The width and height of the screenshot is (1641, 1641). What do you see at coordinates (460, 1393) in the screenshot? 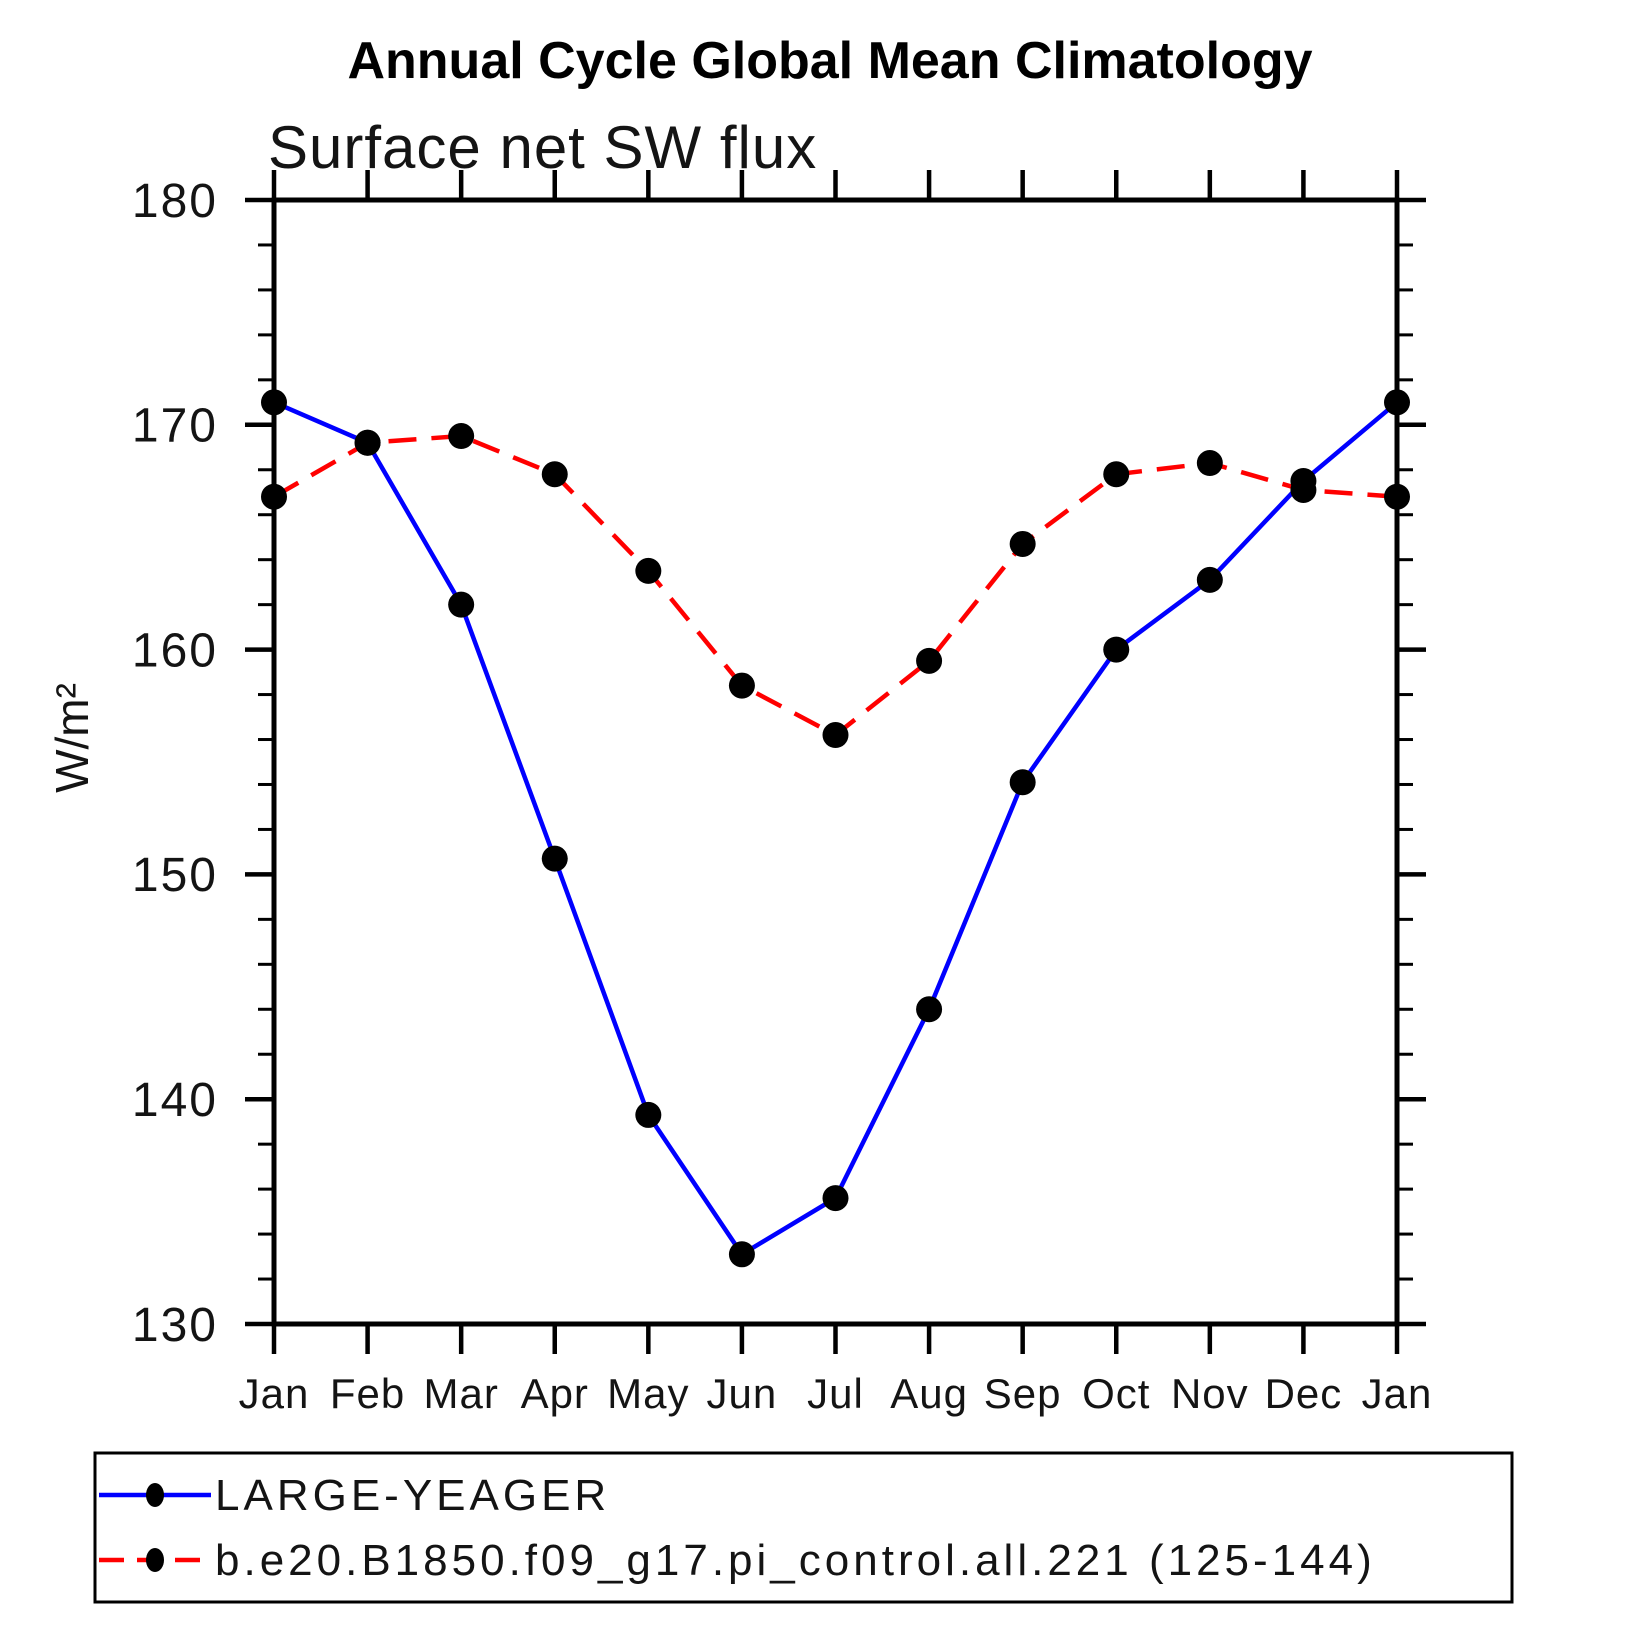
I see `x-tick-label: Mar` at bounding box center [460, 1393].